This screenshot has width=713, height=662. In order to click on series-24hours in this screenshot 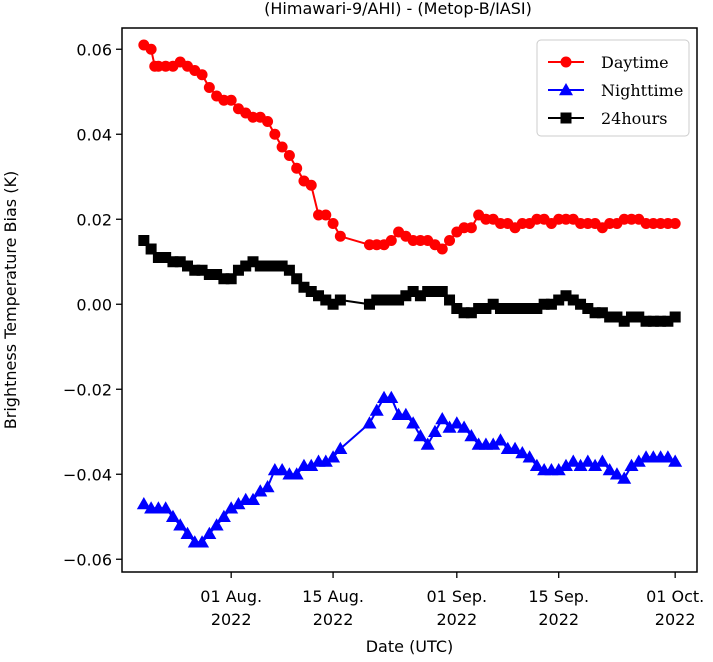, I will do `click(409, 281)`.